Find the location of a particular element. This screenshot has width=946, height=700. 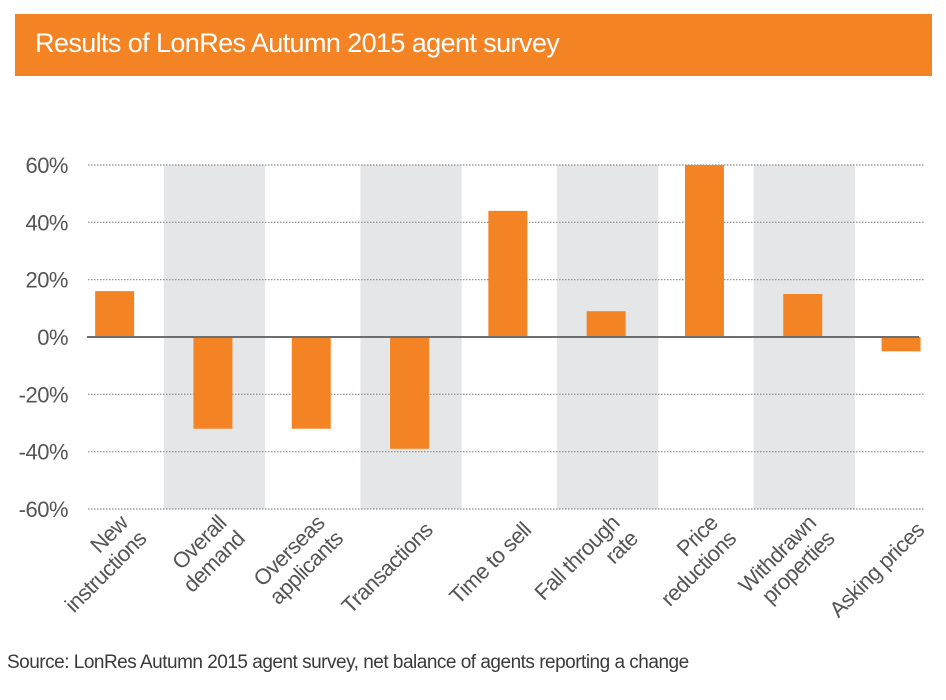

x-tick-label-line: Asking prices is located at coordinates (876, 569).